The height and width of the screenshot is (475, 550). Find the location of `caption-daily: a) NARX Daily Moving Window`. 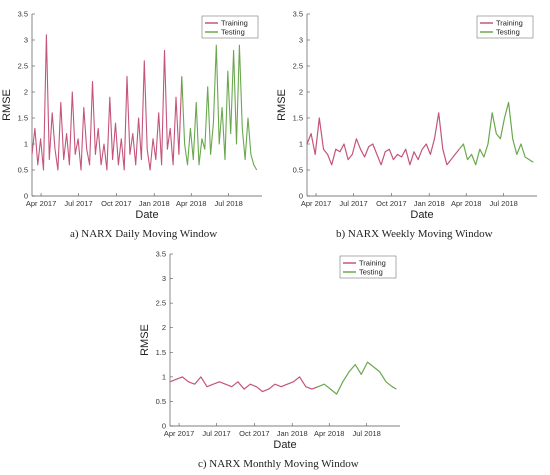

caption-daily: a) NARX Daily Moving Window is located at coordinates (144, 234).